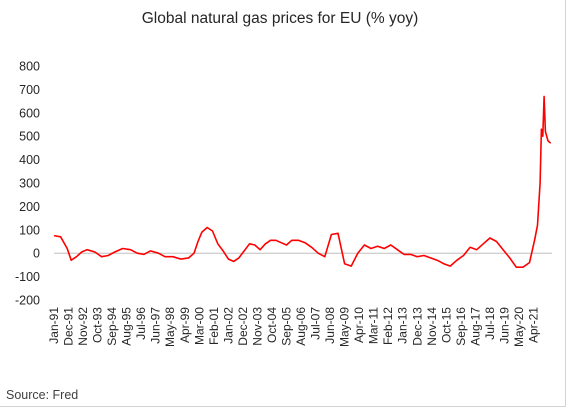  Describe the element at coordinates (534, 325) in the screenshot. I see `x-tick-label: Apr-21` at that location.